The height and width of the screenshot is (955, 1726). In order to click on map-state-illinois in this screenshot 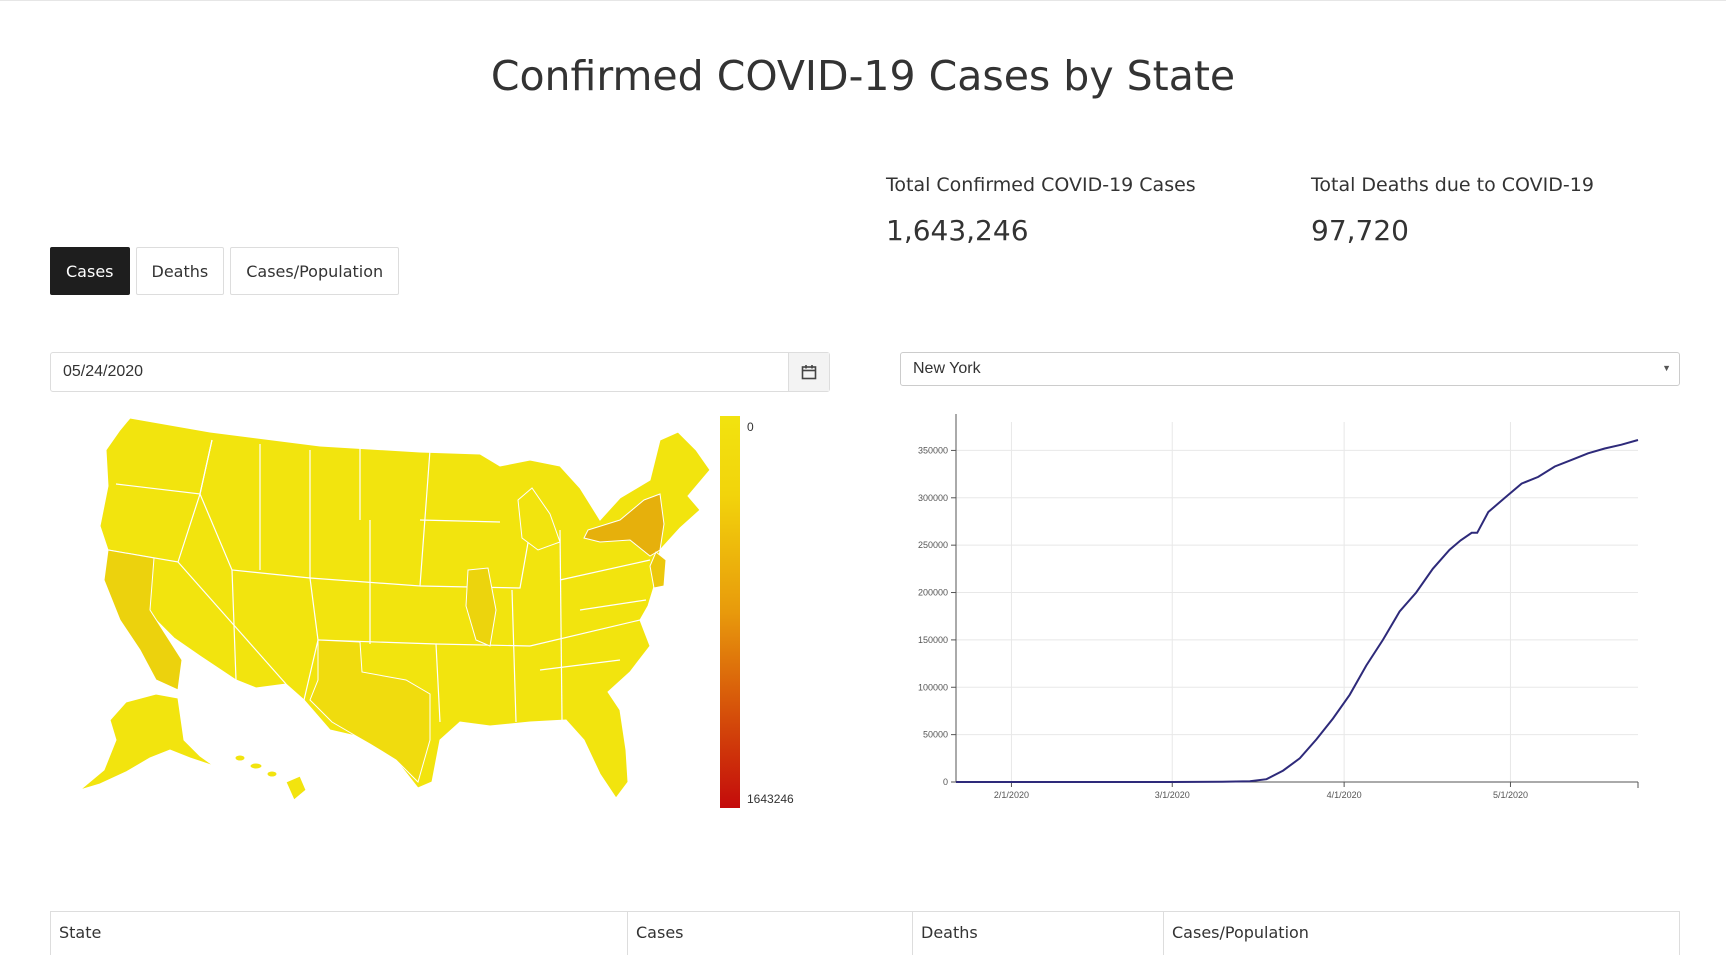, I will do `click(481, 607)`.